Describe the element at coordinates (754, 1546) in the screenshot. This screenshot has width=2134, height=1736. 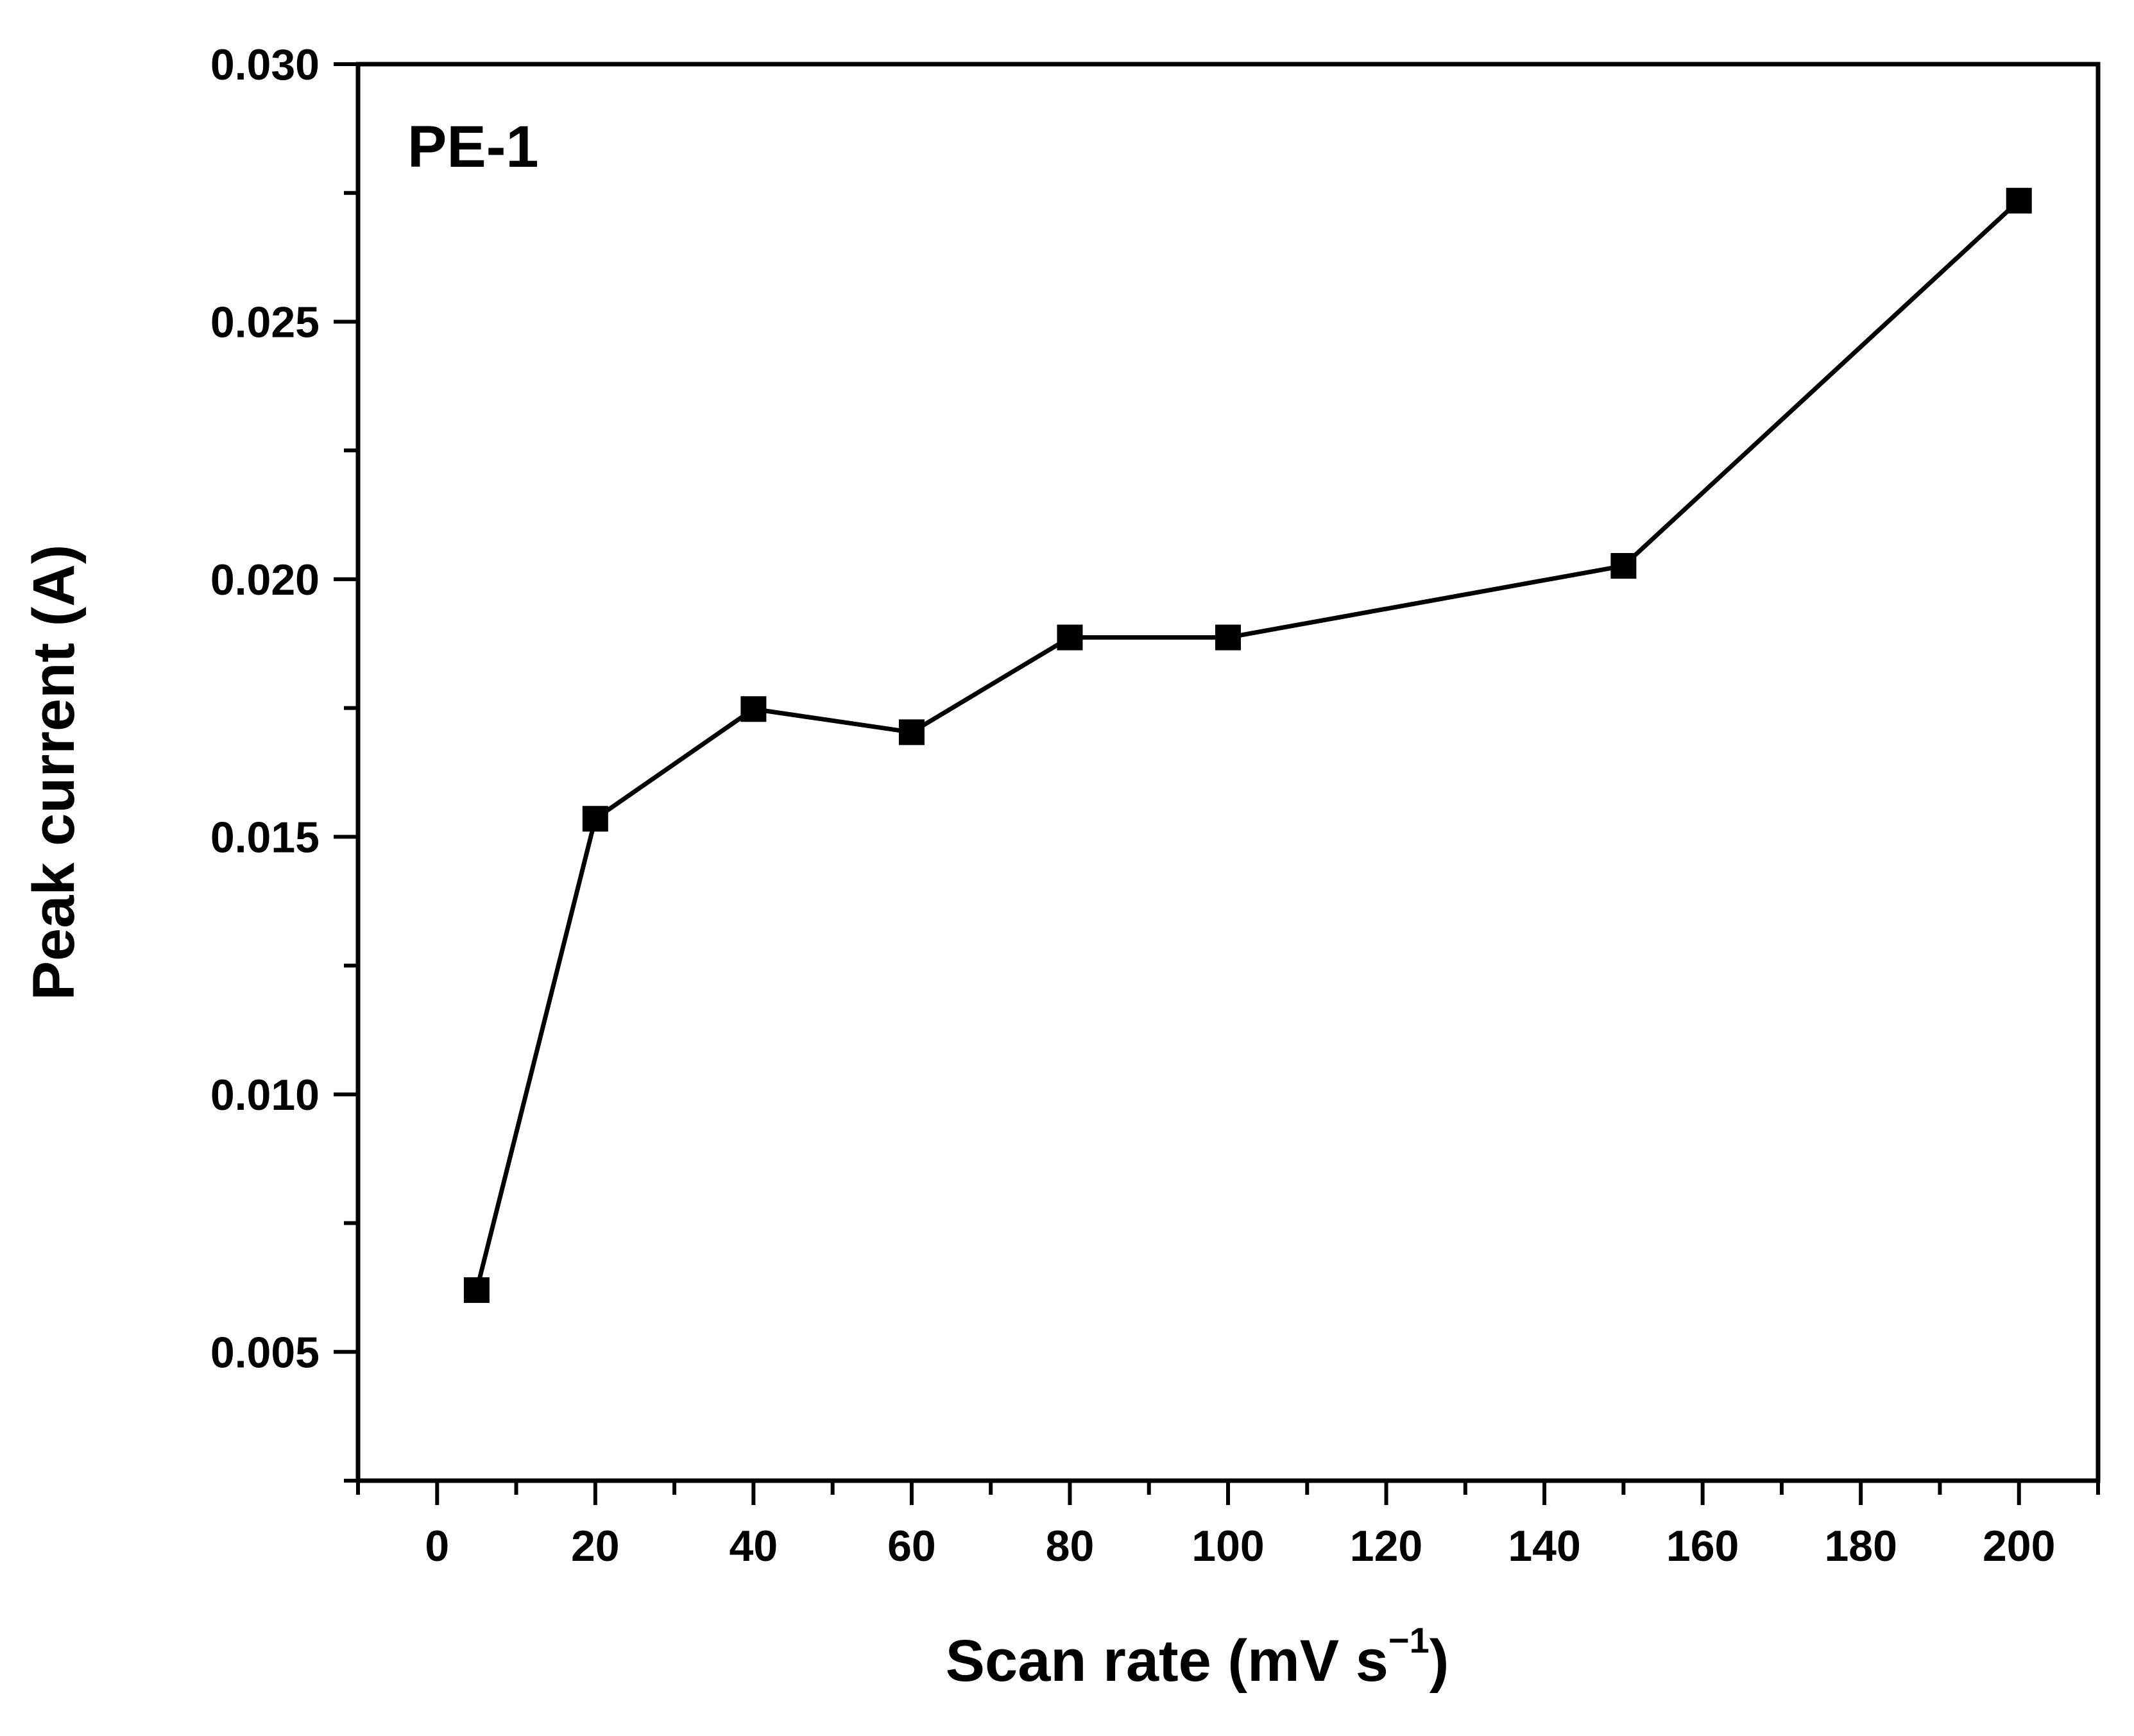
I see `x-tick-label: 40` at that location.